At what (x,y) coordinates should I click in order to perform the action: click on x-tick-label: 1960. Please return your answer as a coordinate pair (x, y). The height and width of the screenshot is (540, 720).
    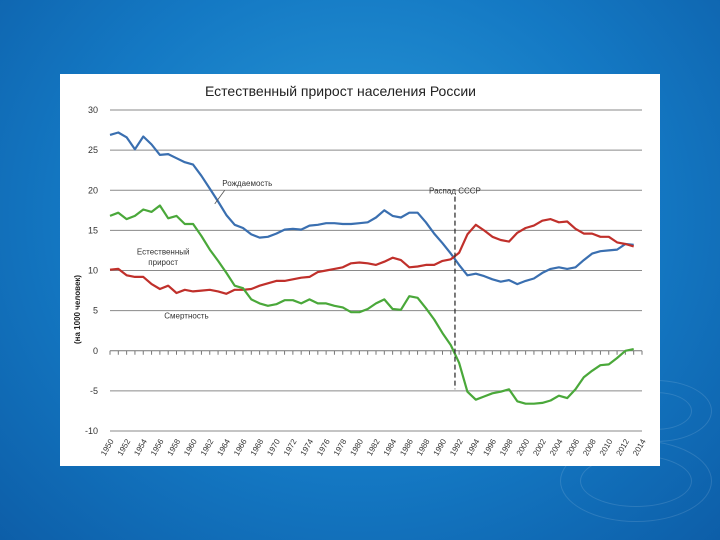
    Looking at the image, I should click on (190, 447).